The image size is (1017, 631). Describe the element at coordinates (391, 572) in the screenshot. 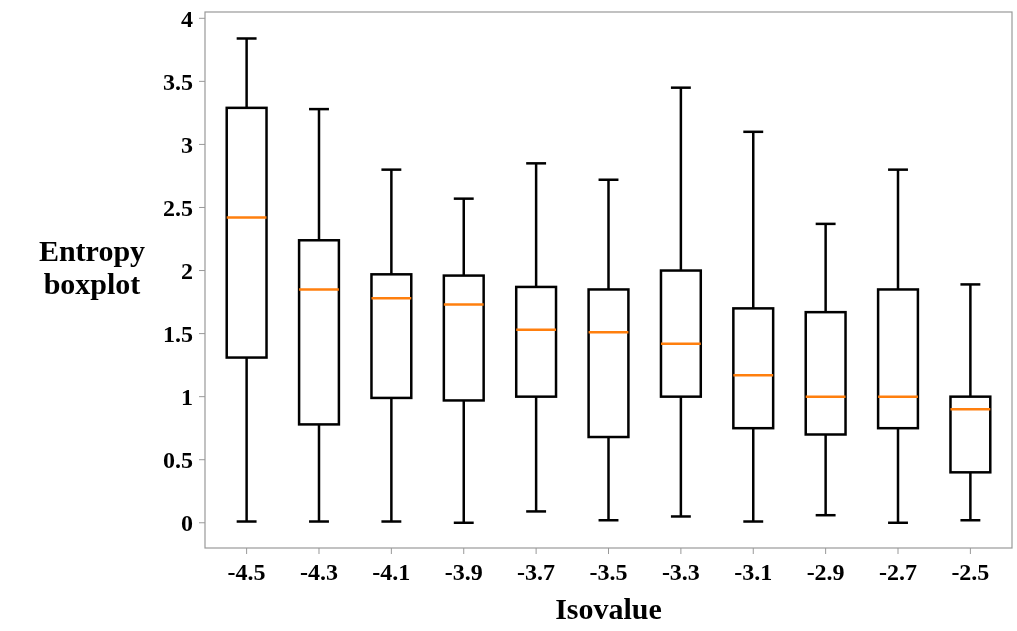

I see `x-tick-label: -4.1` at that location.